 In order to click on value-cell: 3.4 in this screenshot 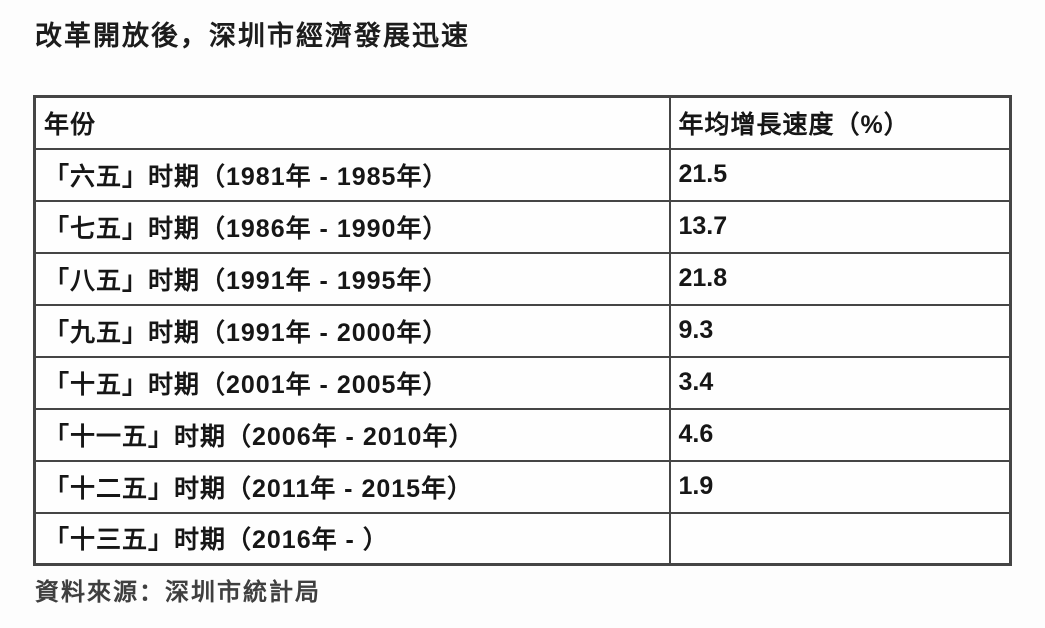, I will do `click(840, 382)`.